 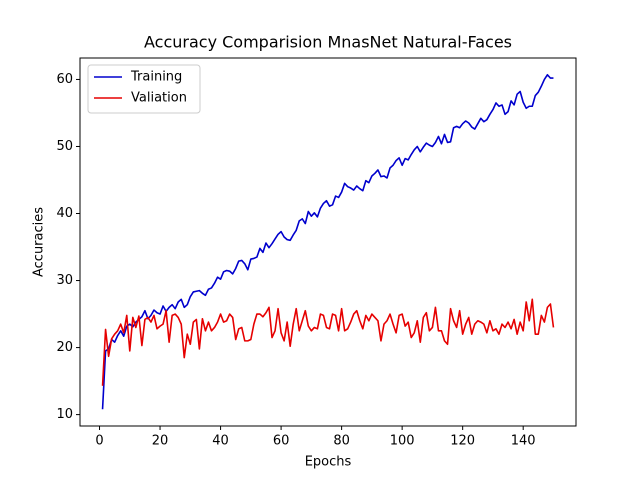 I want to click on x-tick-label: 0, so click(x=99, y=441).